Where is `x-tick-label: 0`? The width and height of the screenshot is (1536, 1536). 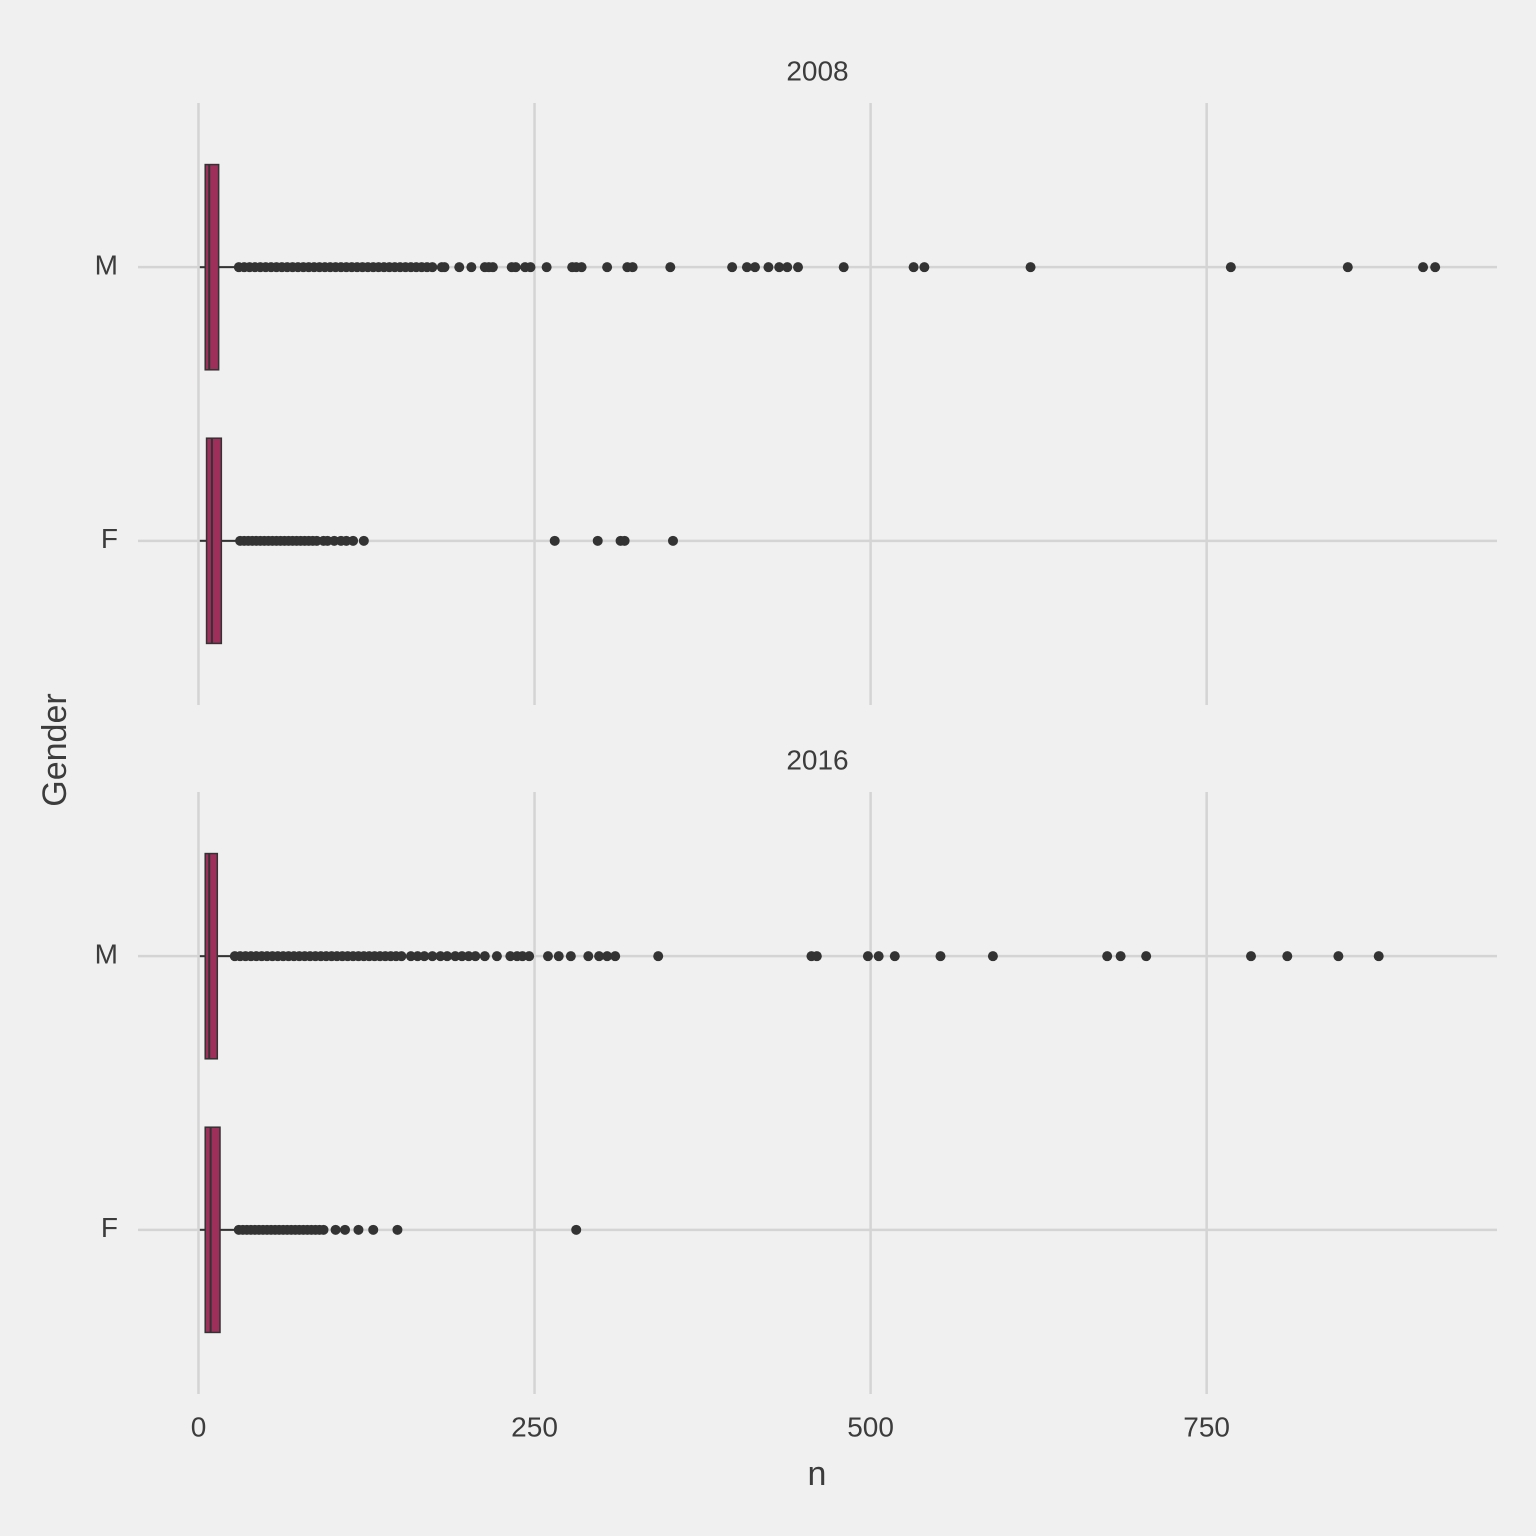 x-tick-label: 0 is located at coordinates (199, 1426).